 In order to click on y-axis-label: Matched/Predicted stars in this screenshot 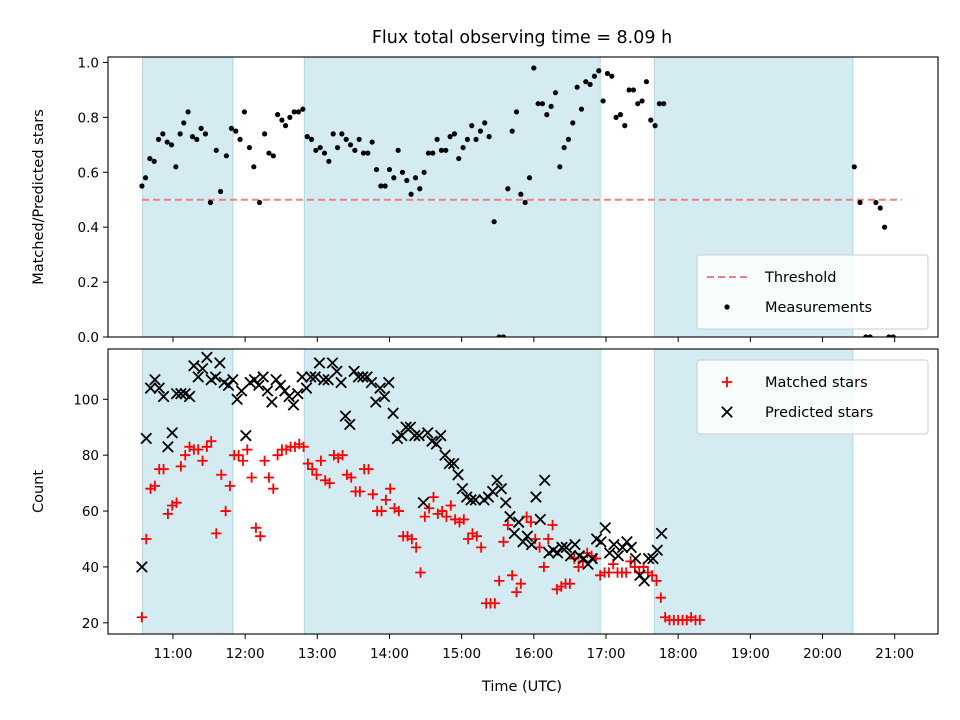, I will do `click(39, 197)`.